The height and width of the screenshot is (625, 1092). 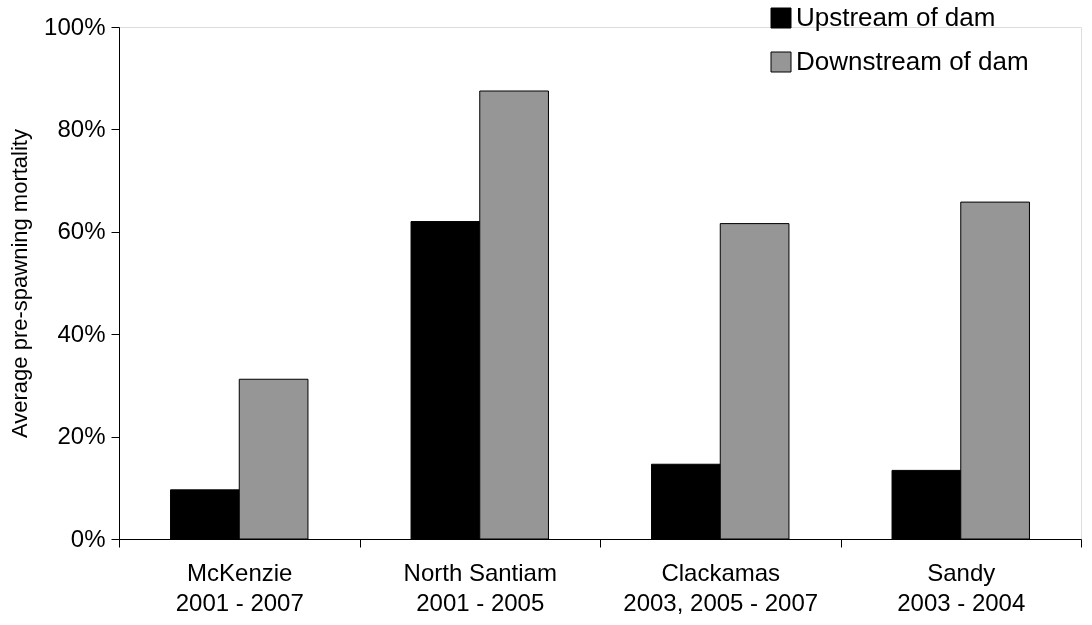 What do you see at coordinates (81, 436) in the screenshot?
I see `y-tick-label: 20%` at bounding box center [81, 436].